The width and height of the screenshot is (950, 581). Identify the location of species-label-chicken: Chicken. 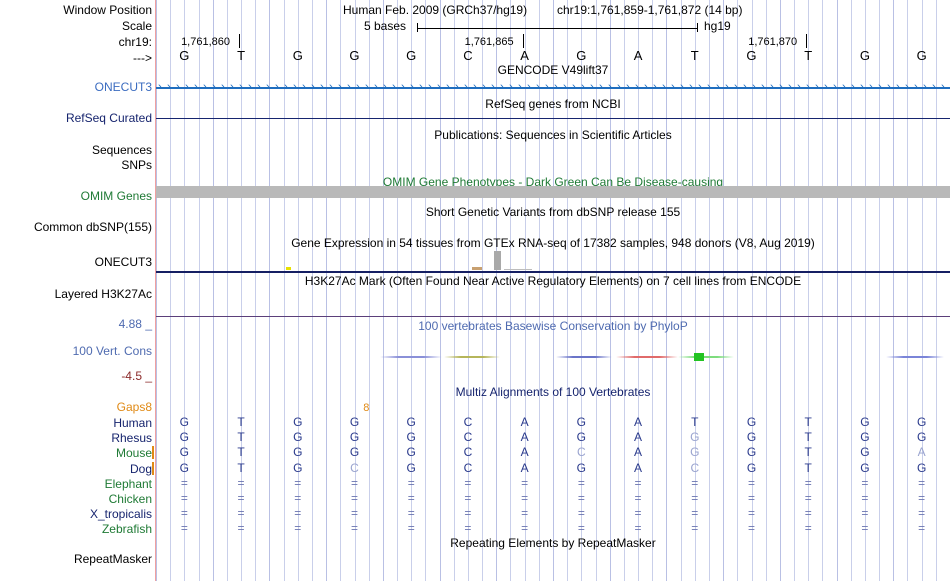
(130, 499).